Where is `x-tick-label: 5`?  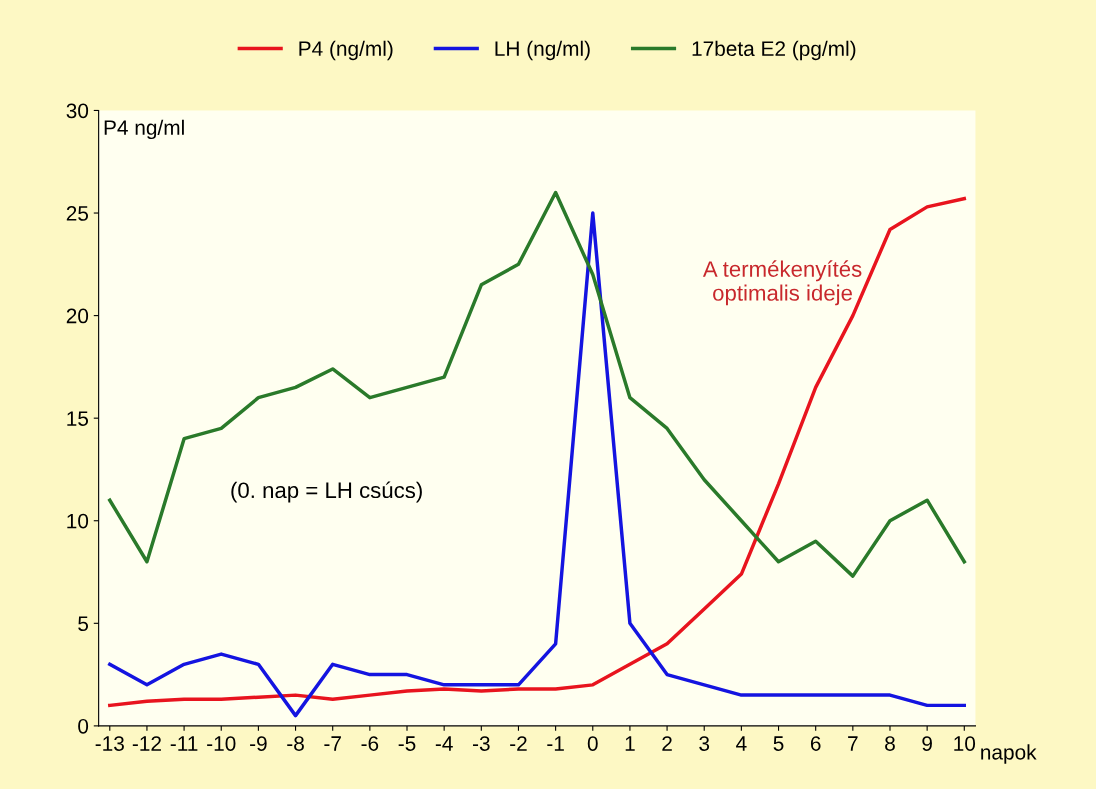 x-tick-label: 5 is located at coordinates (778, 743).